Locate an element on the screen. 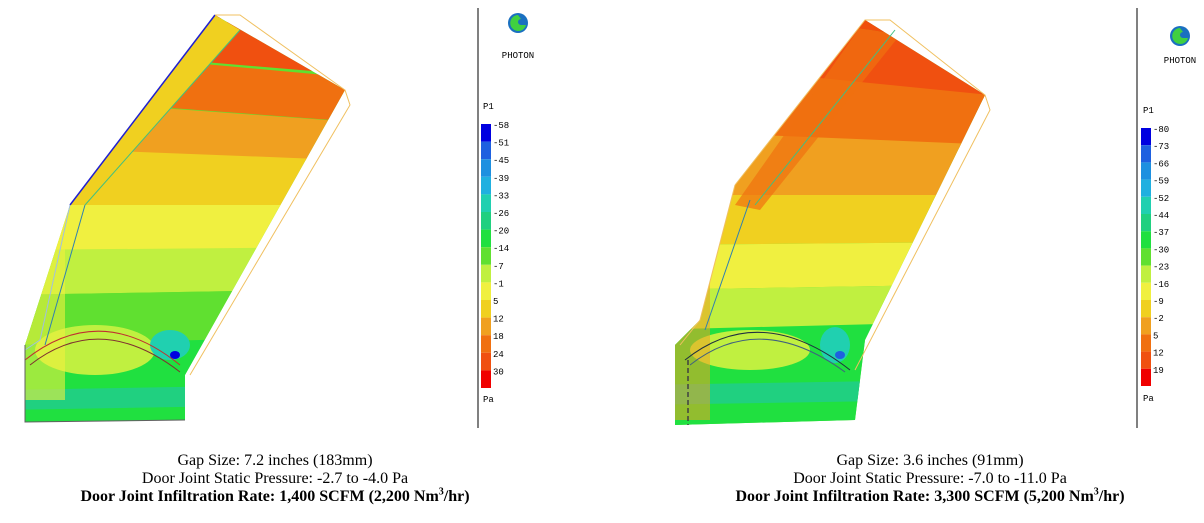 The image size is (1204, 523). legend-tick-label: -44 is located at coordinates (1161, 216).